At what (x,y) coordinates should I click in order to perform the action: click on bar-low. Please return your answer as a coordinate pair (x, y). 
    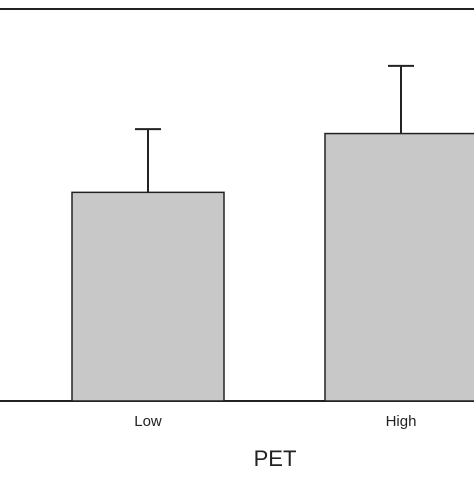
    Looking at the image, I should click on (148, 296).